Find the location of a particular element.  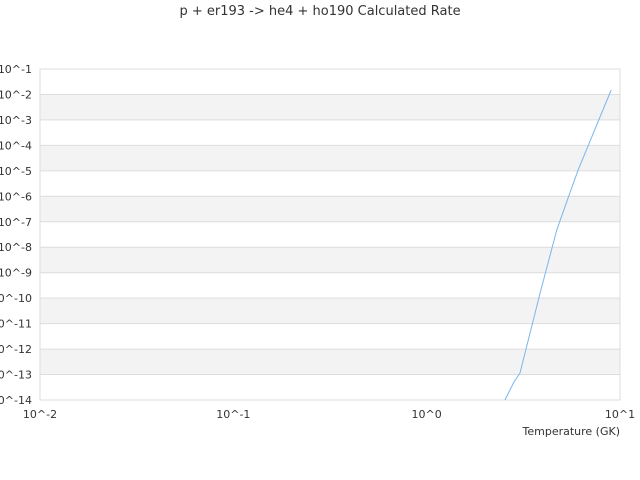

y-tick-label: 10^-10 is located at coordinates (16, 298).